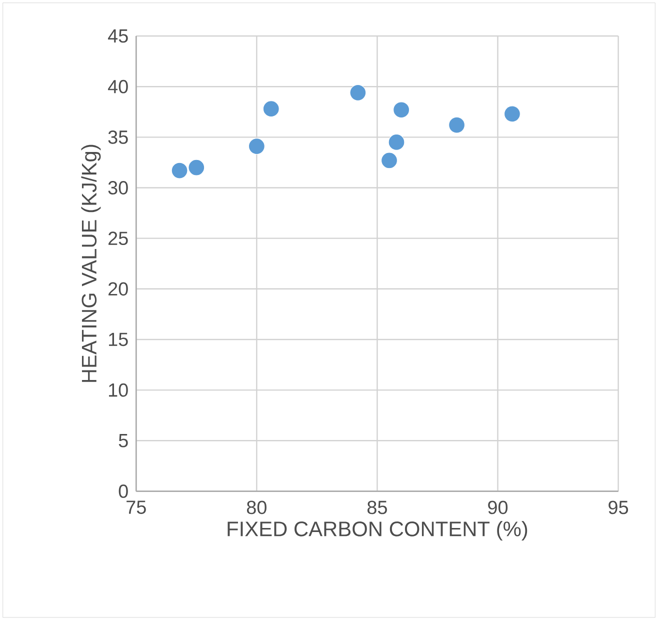 This screenshot has width=658, height=620. What do you see at coordinates (123, 491) in the screenshot?
I see `y-tick-label: 0` at bounding box center [123, 491].